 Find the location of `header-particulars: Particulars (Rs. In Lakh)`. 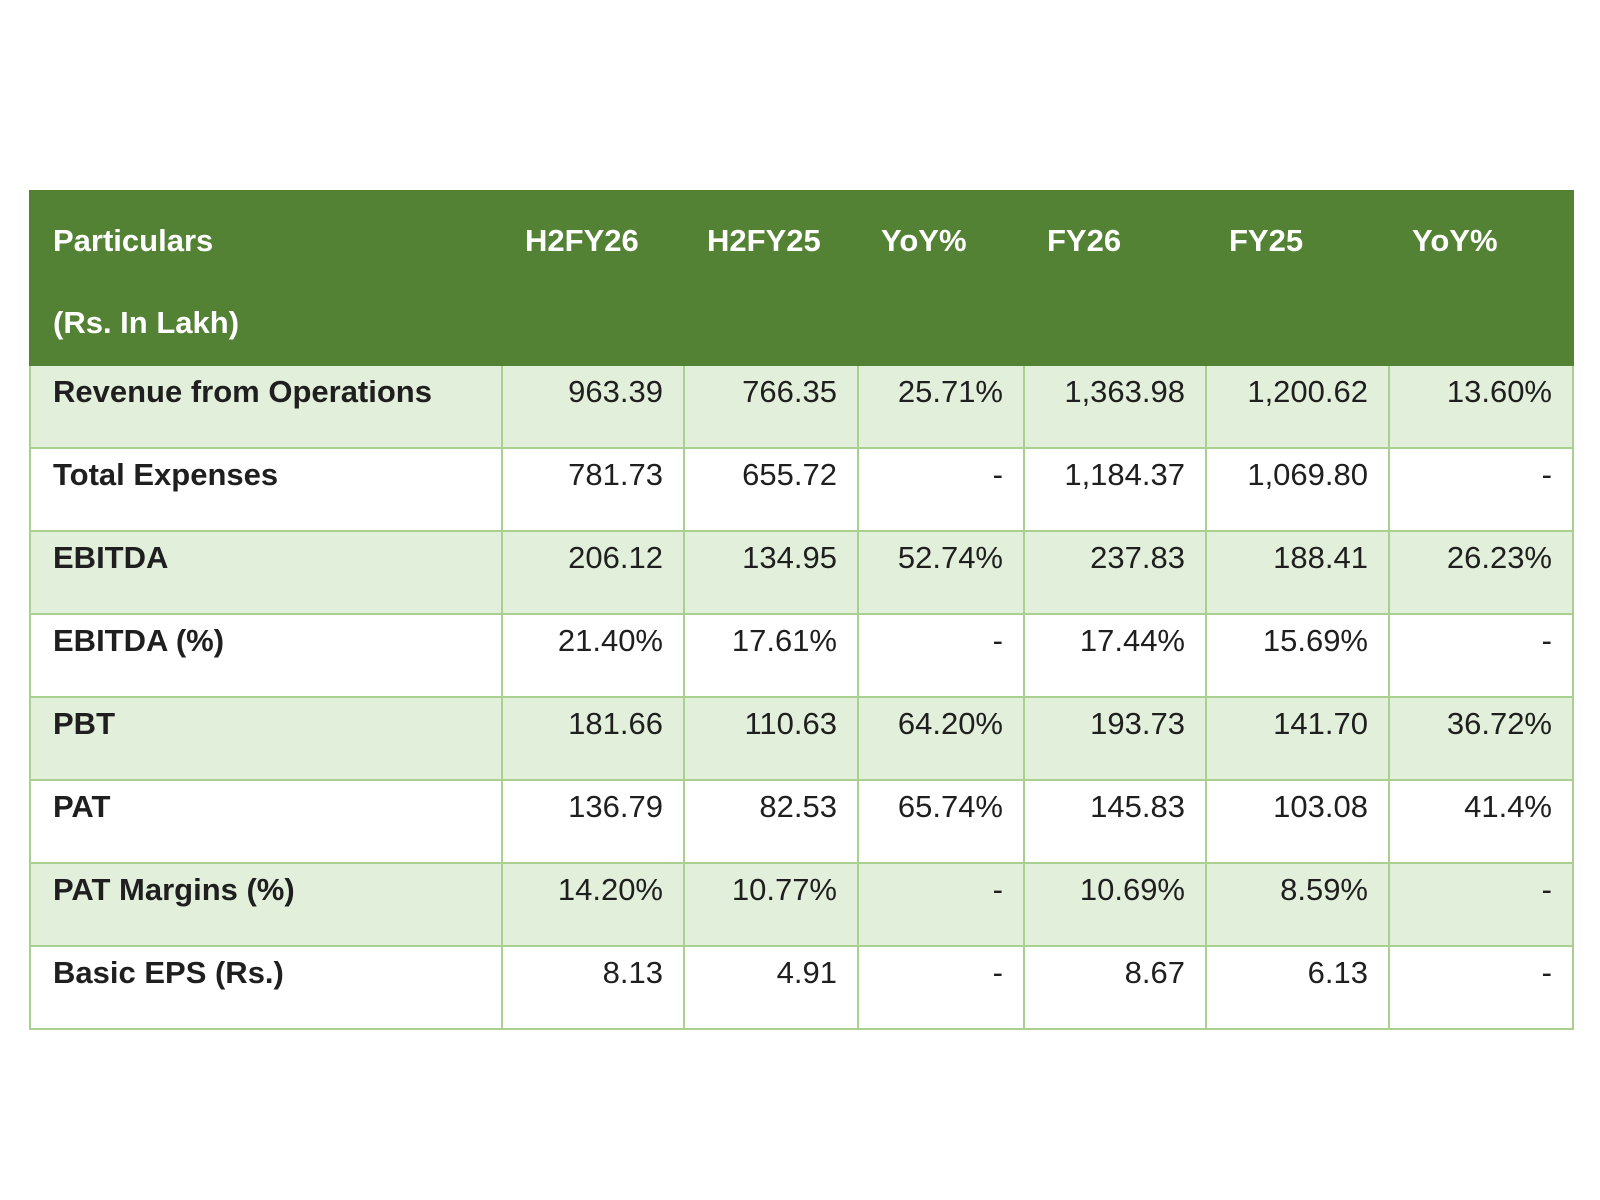

header-particulars: Particulars (Rs. In Lakh) is located at coordinates (266, 278).